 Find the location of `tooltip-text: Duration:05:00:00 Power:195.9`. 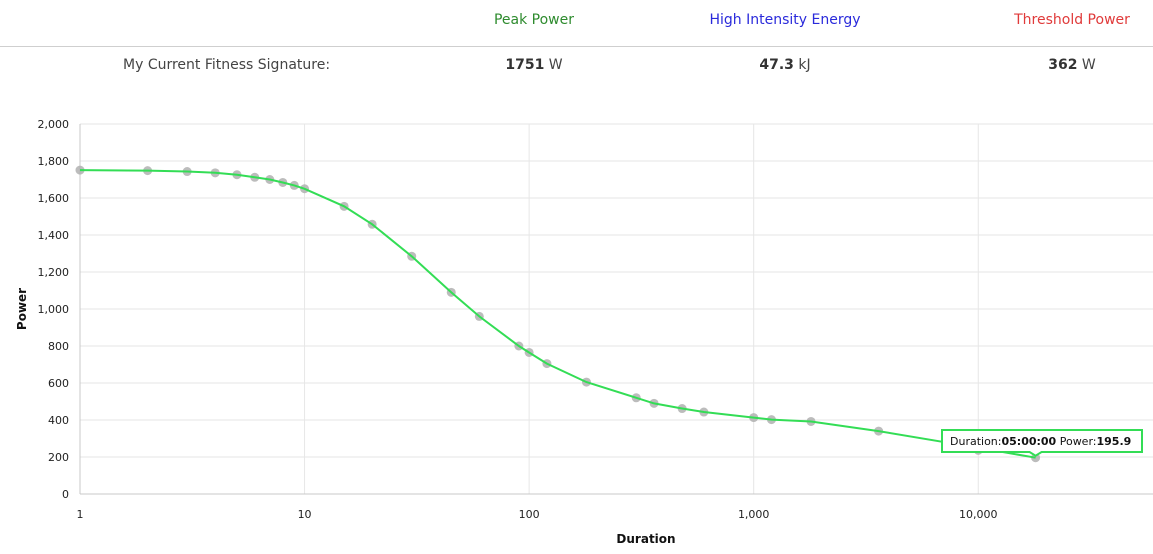

tooltip-text: Duration:05:00:00 Power:195.9 is located at coordinates (1040, 441).